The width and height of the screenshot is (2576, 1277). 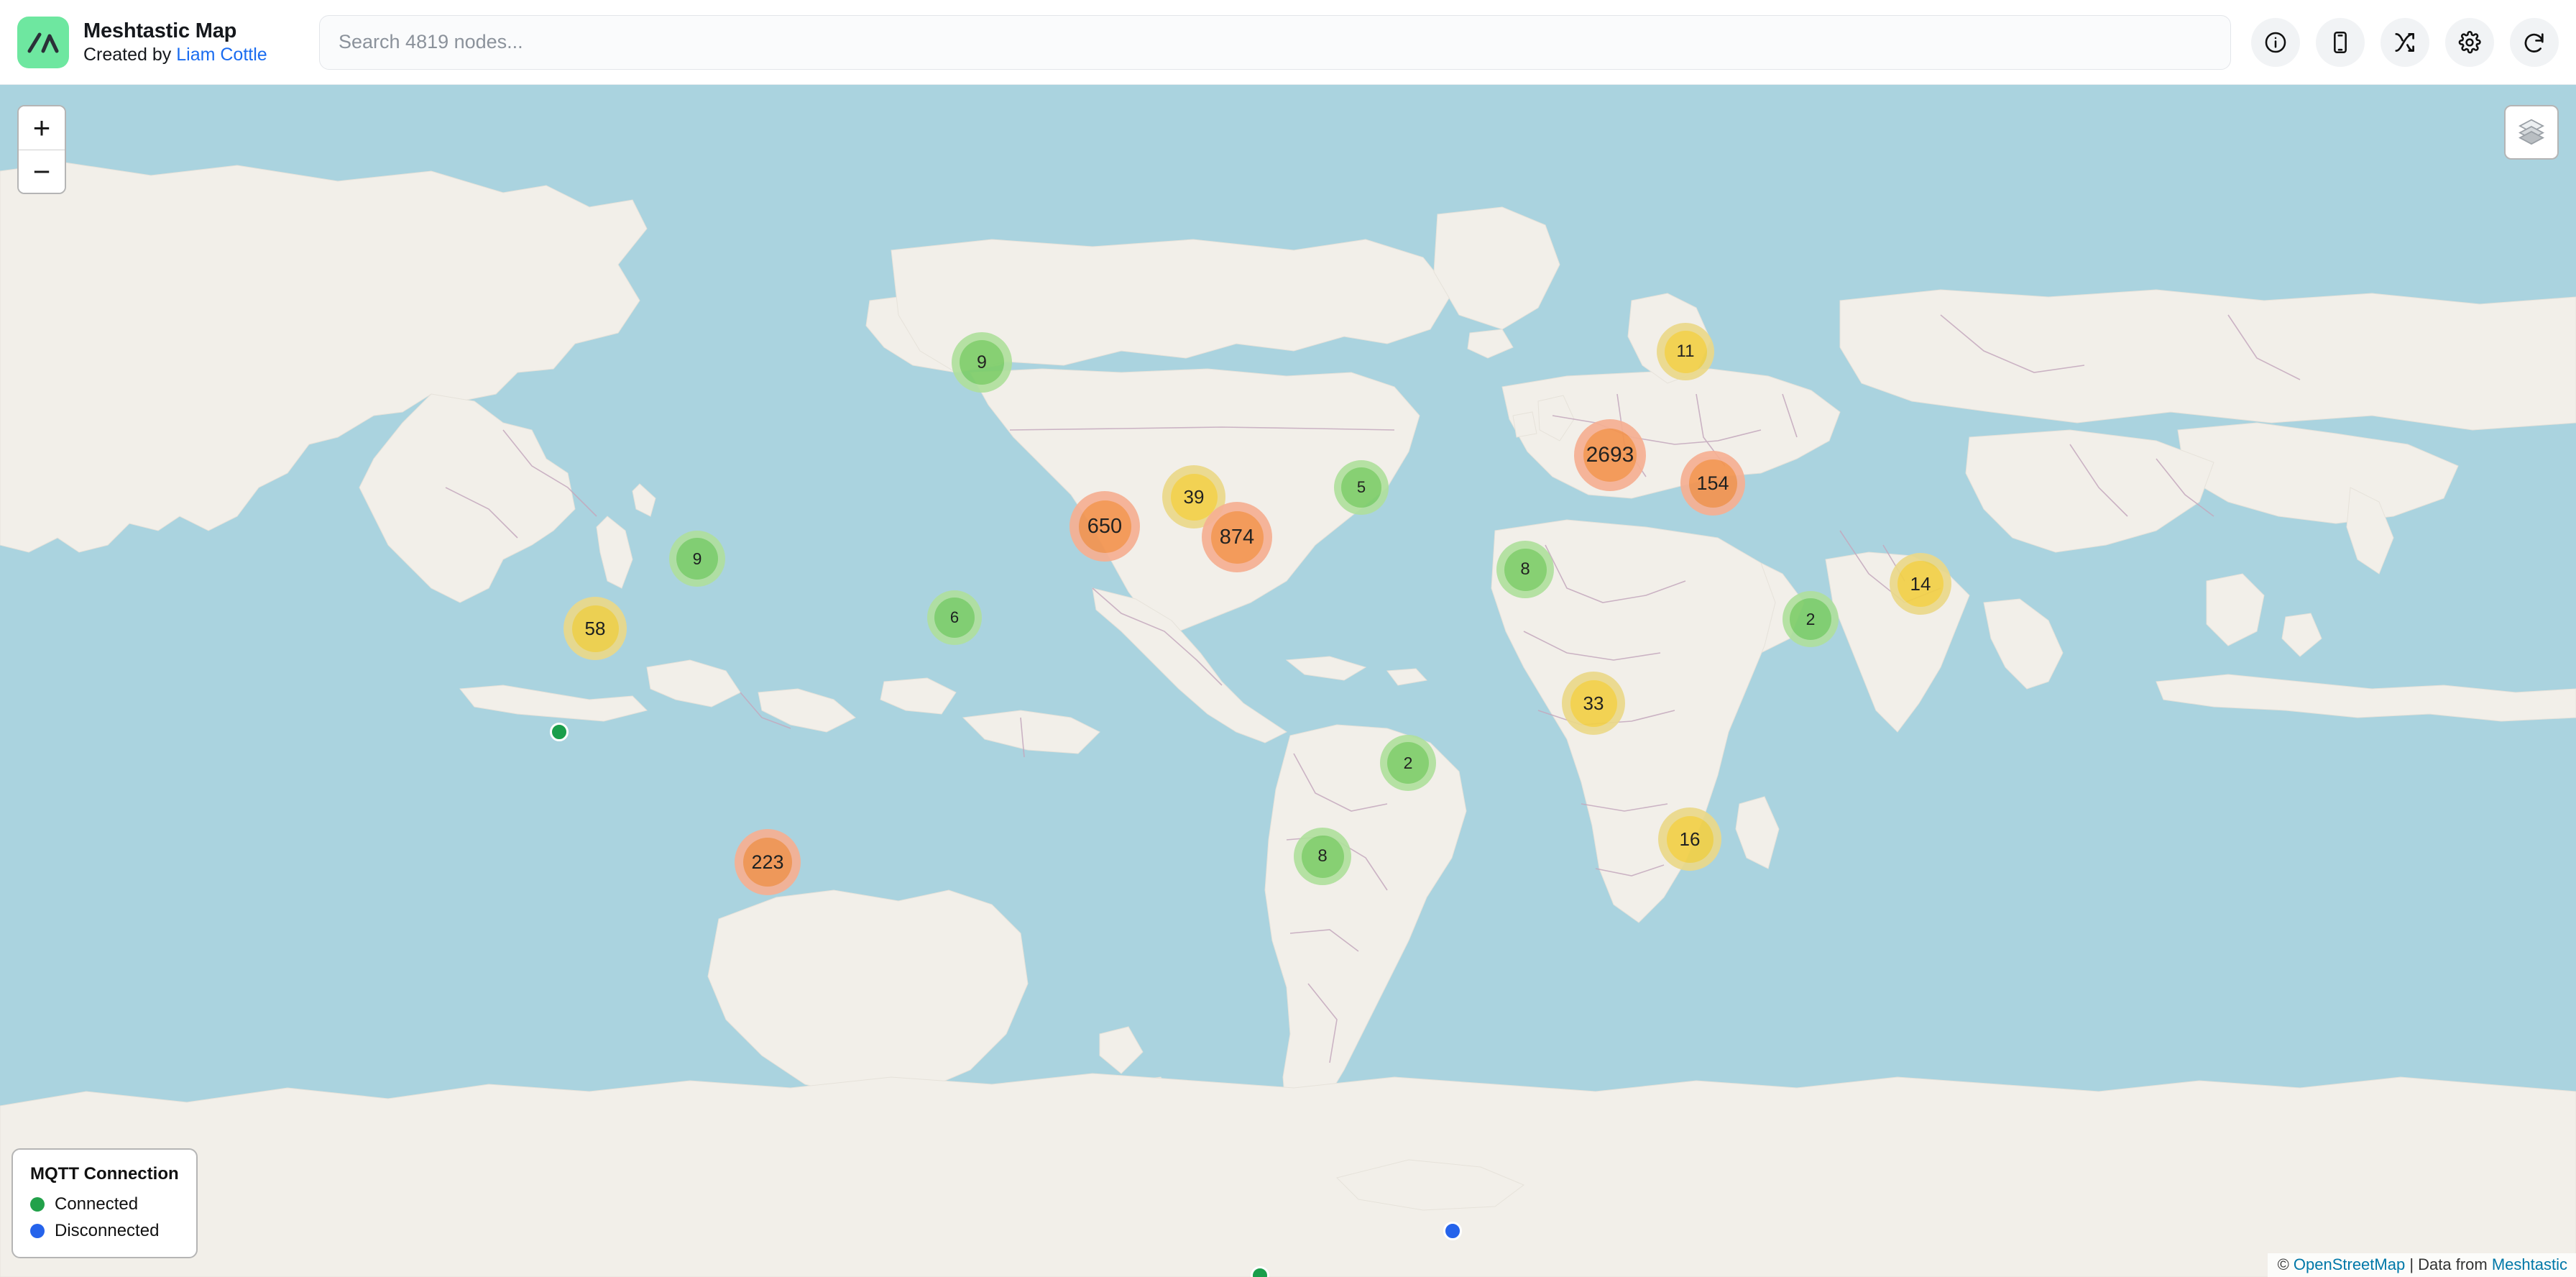 I want to click on cluster-marker: 16, so click(x=1689, y=839).